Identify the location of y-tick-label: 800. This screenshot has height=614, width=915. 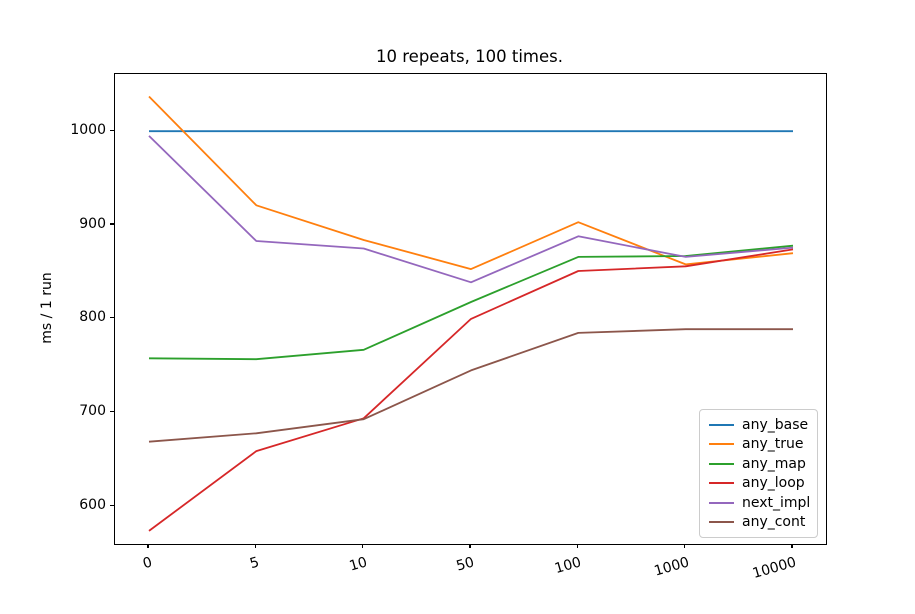
(92, 317).